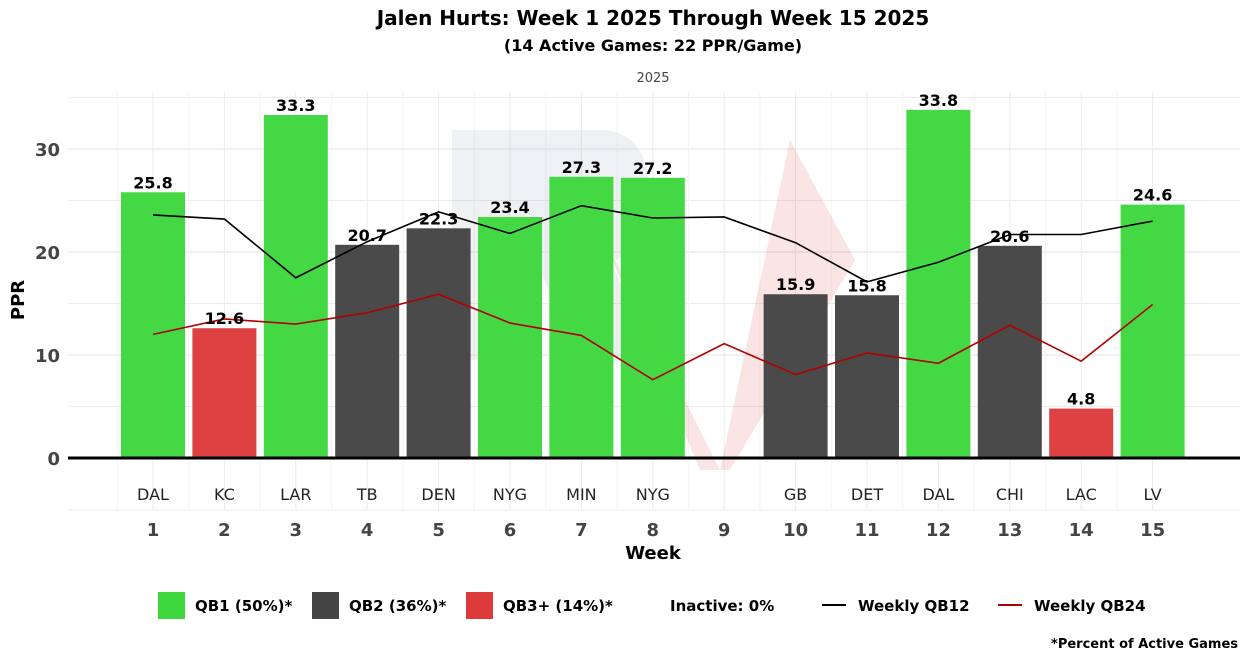 The height and width of the screenshot is (660, 1248). Describe the element at coordinates (296, 530) in the screenshot. I see `x-tick-label: 3` at that location.